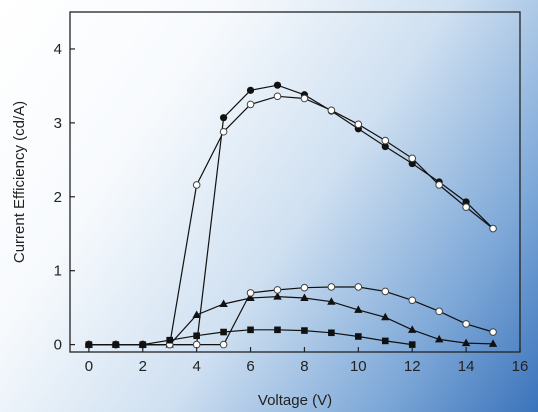 This screenshot has width=538, height=412. What do you see at coordinates (291, 320) in the screenshot?
I see `series-3-line` at bounding box center [291, 320].